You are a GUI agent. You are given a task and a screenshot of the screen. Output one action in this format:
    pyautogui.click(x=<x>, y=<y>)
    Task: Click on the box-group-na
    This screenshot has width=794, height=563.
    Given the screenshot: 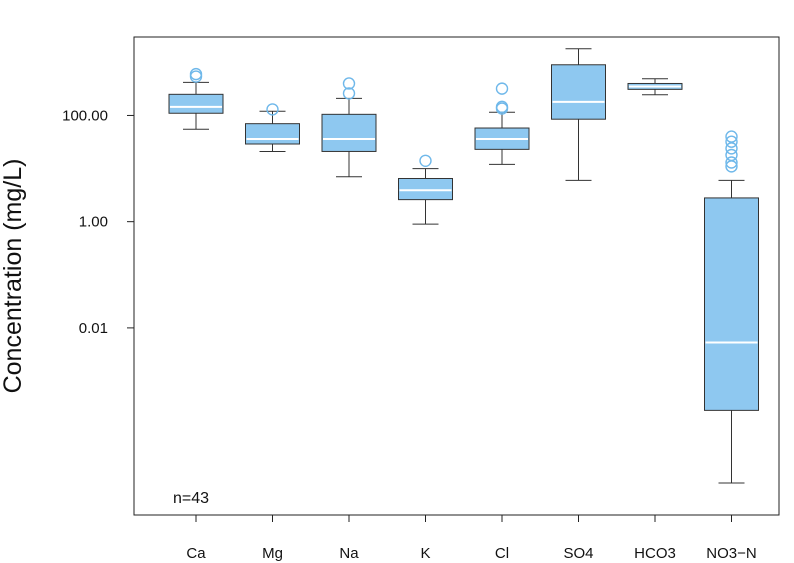 What is the action you would take?
    pyautogui.click(x=349, y=127)
    